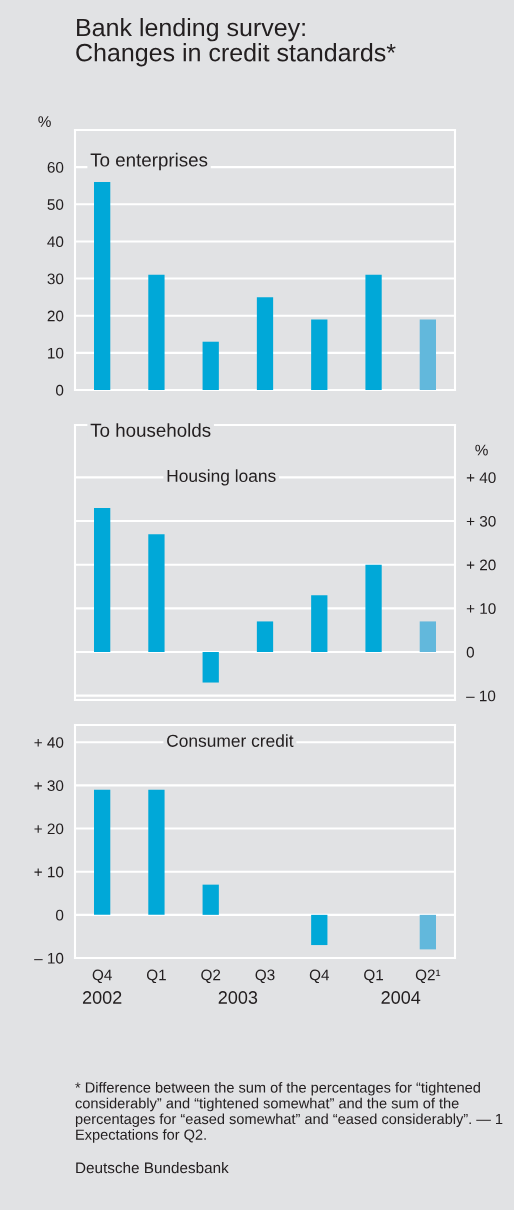 The width and height of the screenshot is (514, 1210). What do you see at coordinates (401, 997) in the screenshot?
I see `text: 2004` at bounding box center [401, 997].